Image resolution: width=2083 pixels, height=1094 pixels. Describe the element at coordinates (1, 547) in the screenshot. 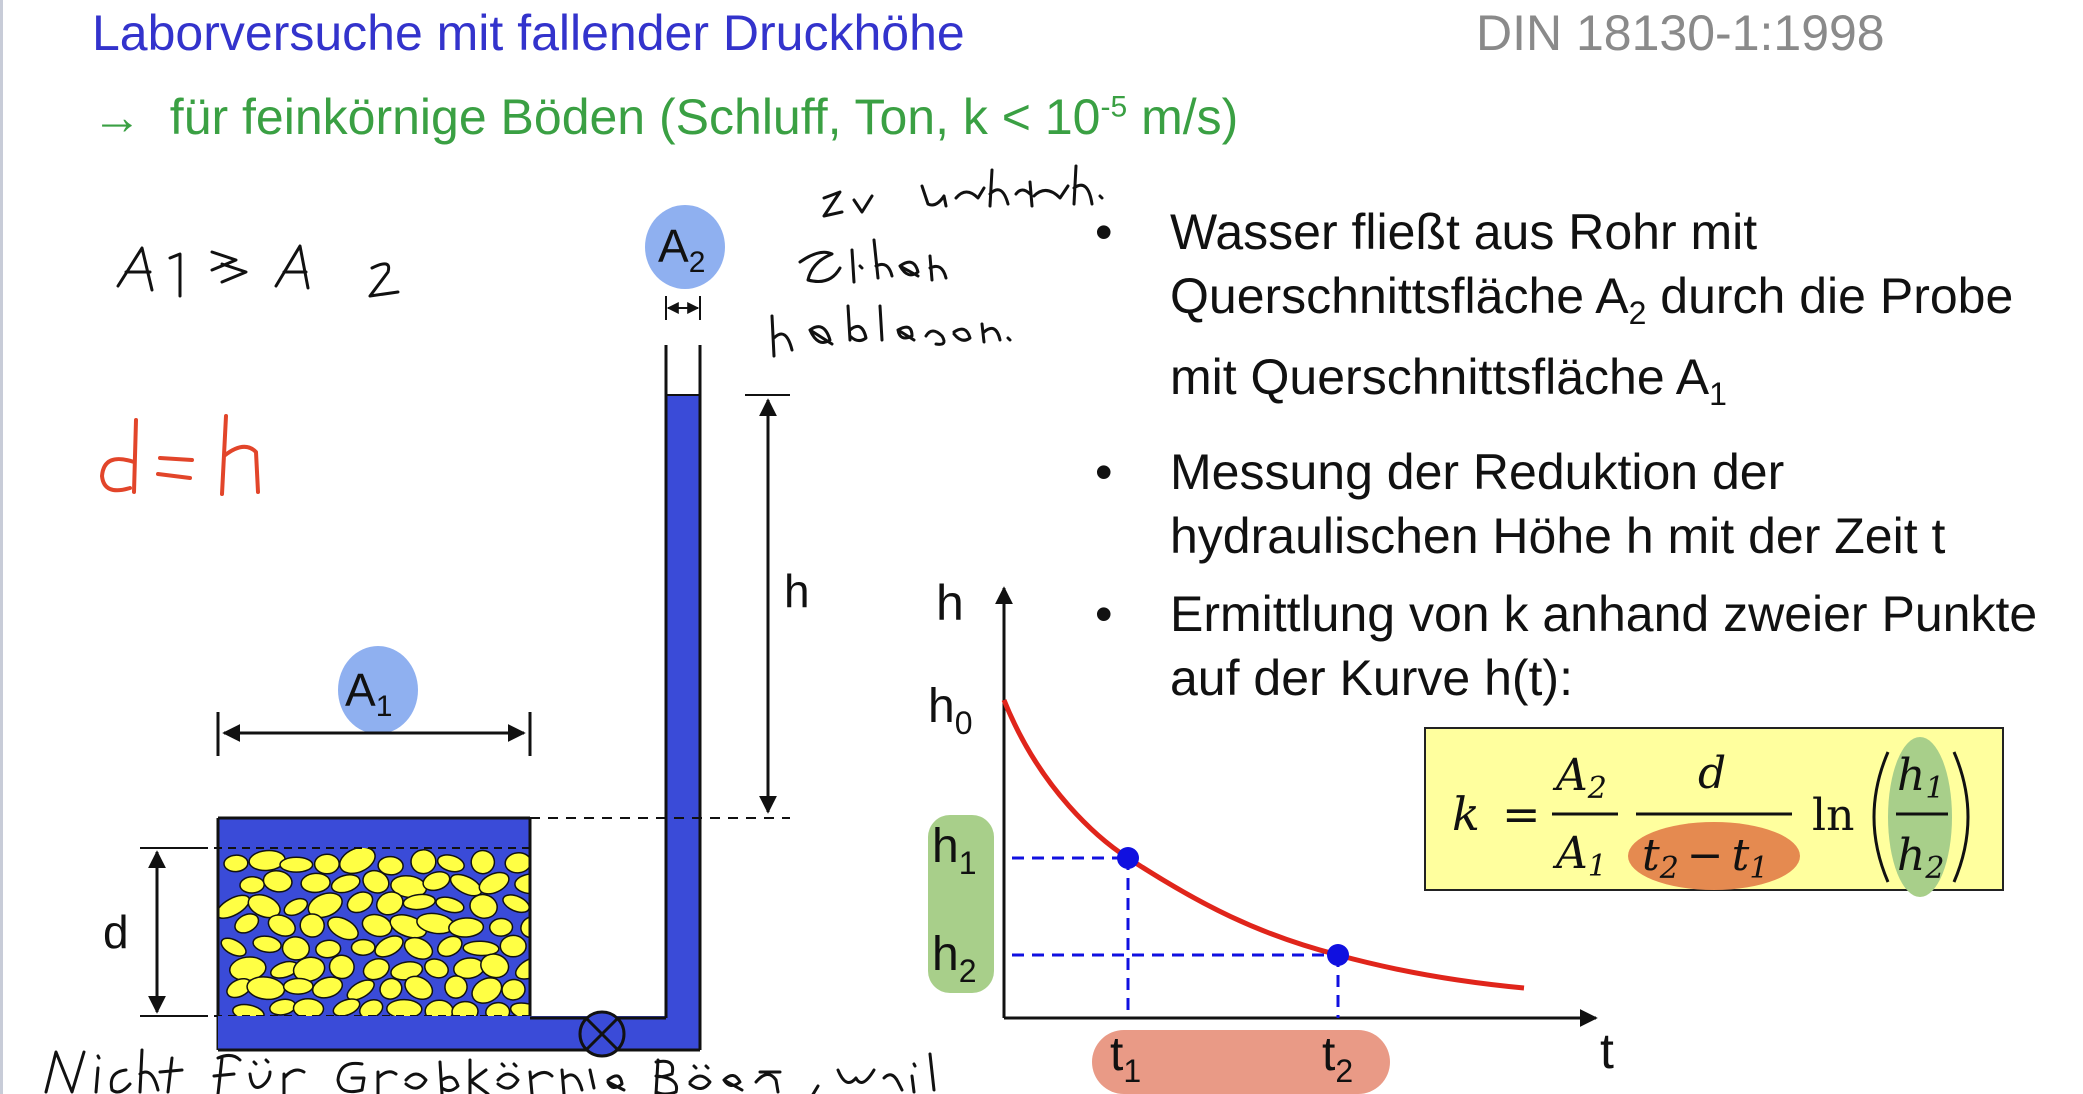

I see `slide-edge` at that location.